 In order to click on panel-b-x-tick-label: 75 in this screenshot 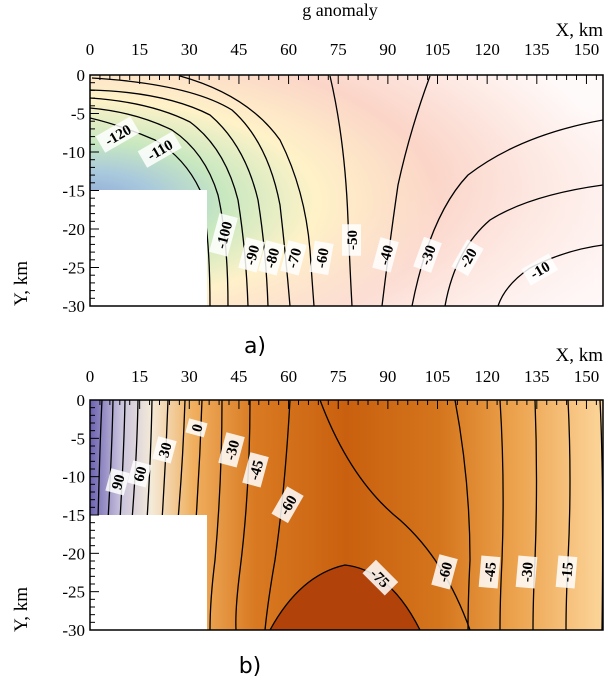, I will do `click(338, 376)`.